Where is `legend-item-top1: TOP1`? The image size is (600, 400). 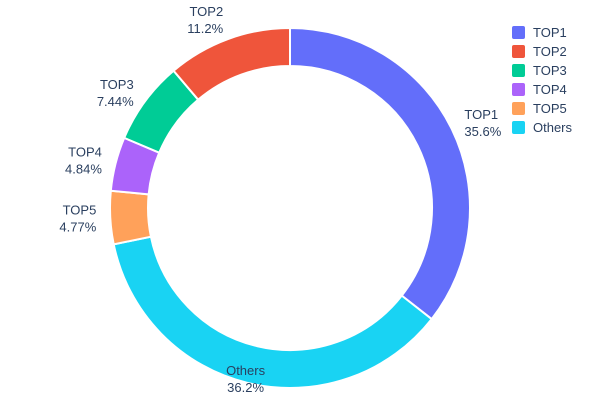 legend-item-top1: TOP1 is located at coordinates (542, 32).